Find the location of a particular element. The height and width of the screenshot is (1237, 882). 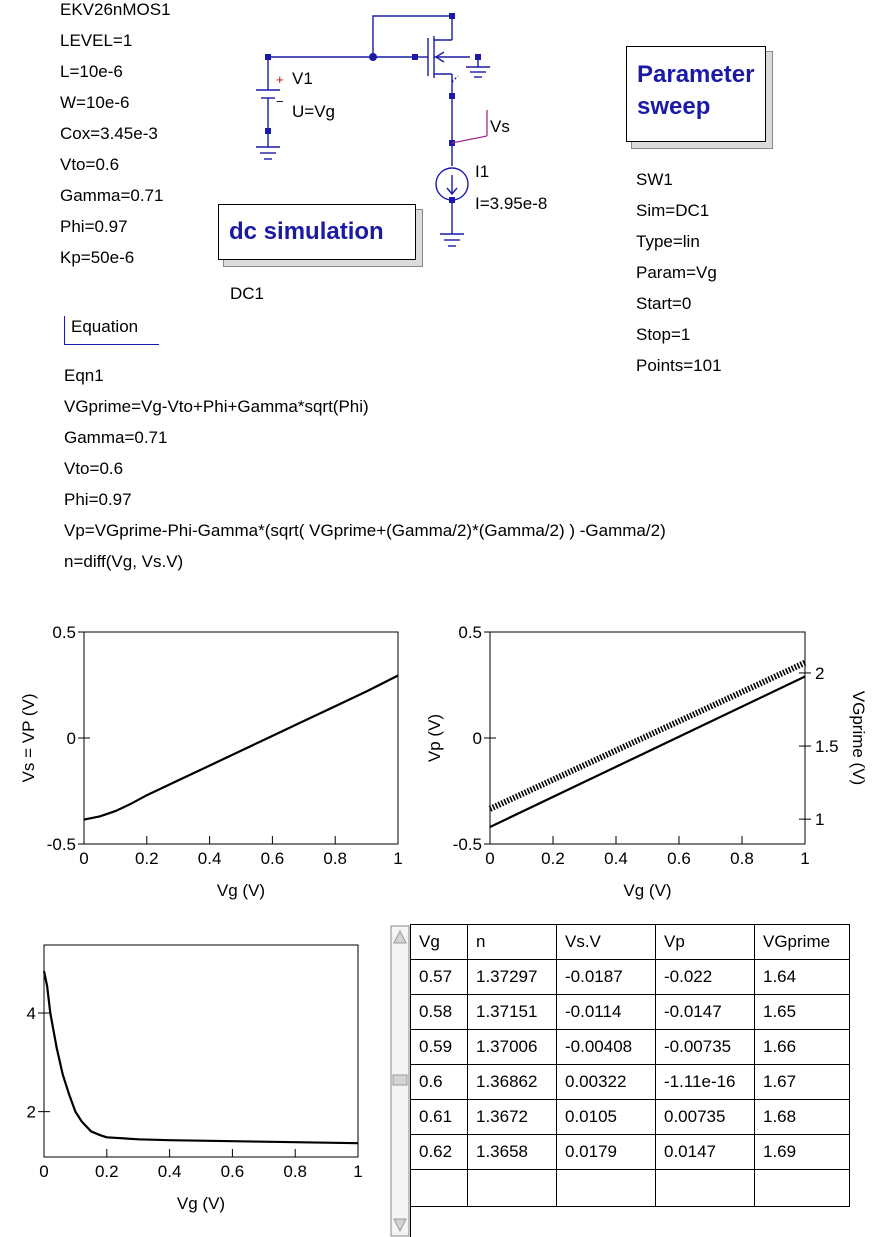

table-row: 0.58 1.37151 -0.0114 -0.0147 1.65 is located at coordinates (630, 1012).